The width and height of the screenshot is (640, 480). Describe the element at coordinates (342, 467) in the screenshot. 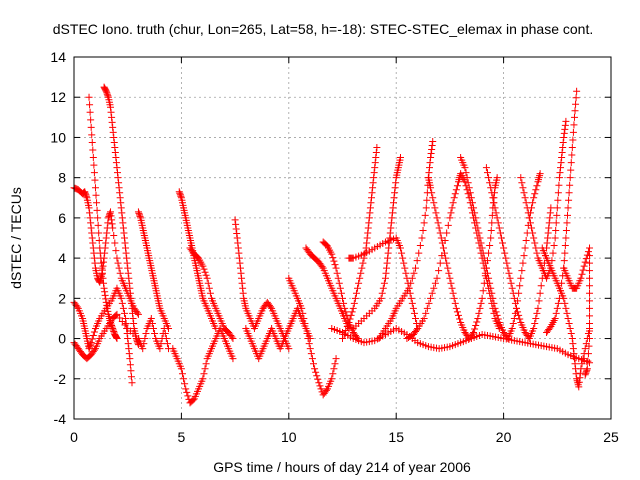

I see `x-axis-label: GPS time / hours of day 214 of year 2006` at that location.